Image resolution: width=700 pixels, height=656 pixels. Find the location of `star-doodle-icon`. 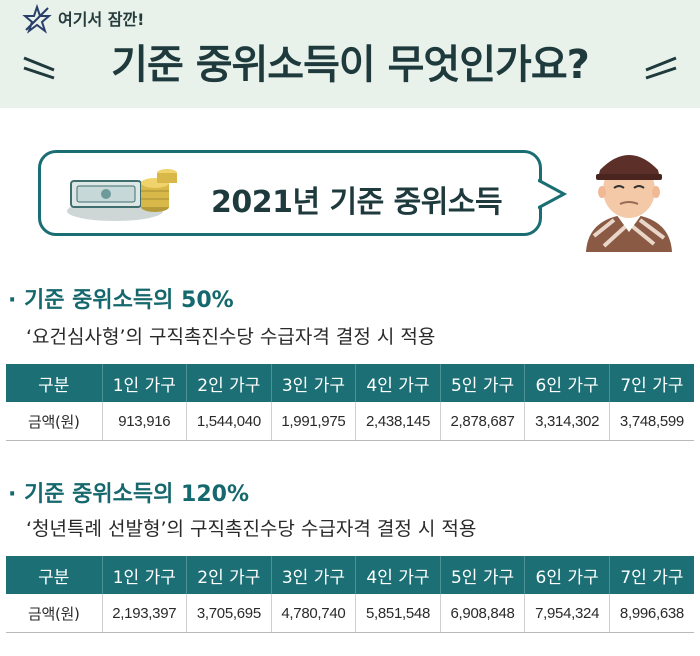

star-doodle-icon is located at coordinates (37, 19).